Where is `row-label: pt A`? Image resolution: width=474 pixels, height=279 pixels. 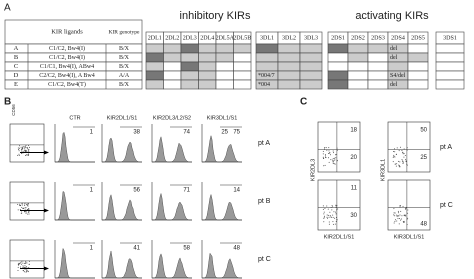
row-label: pt A is located at coordinates (264, 143).